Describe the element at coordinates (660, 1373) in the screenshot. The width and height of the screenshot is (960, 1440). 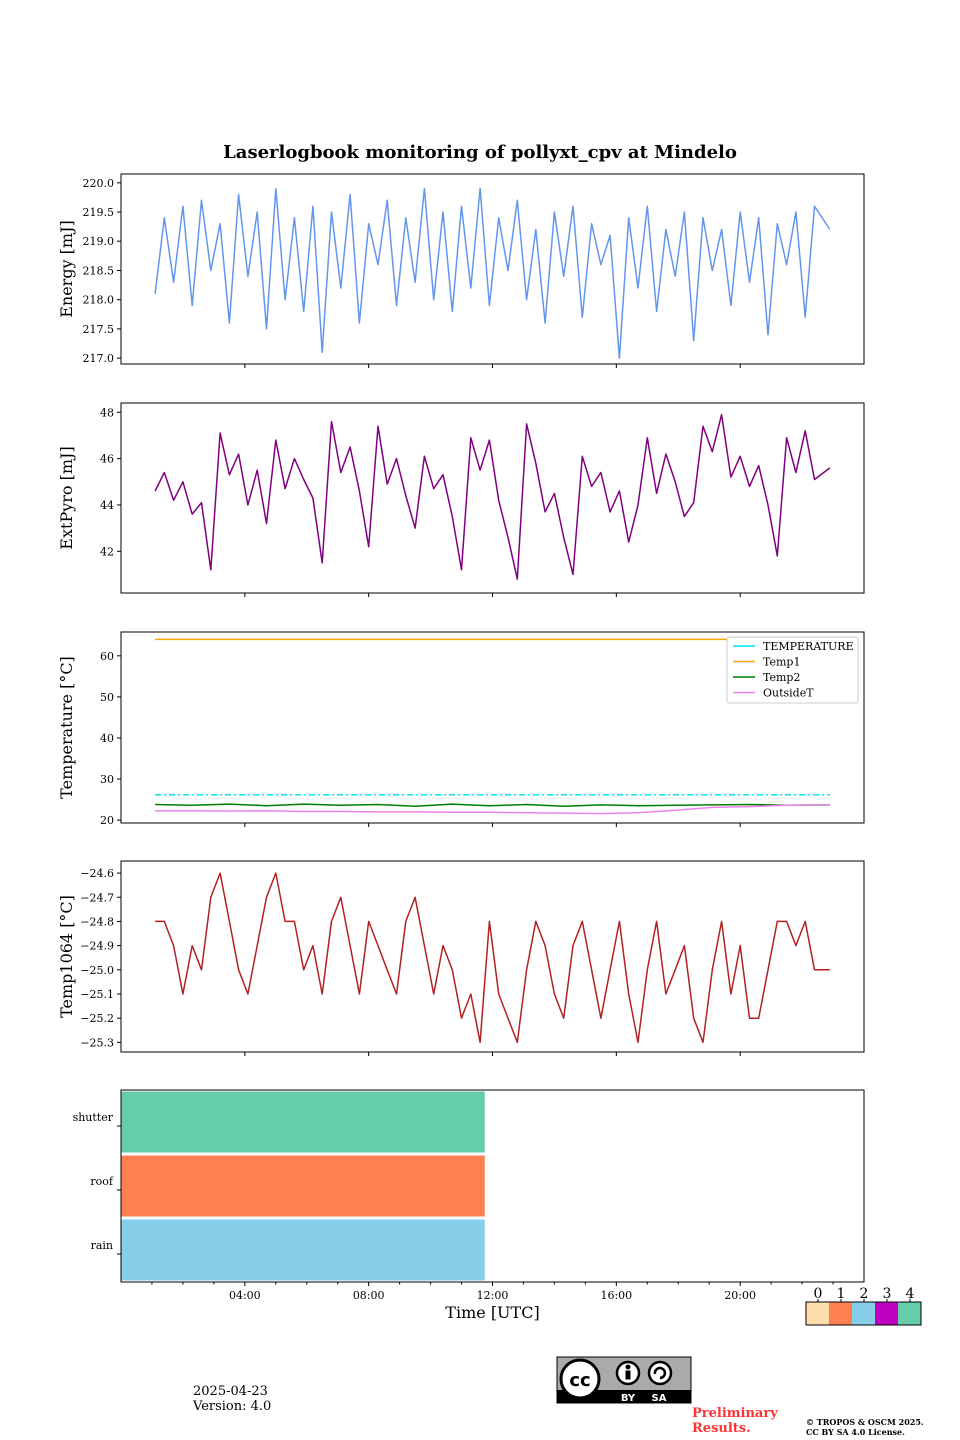
I see `share-alike-icon` at that location.